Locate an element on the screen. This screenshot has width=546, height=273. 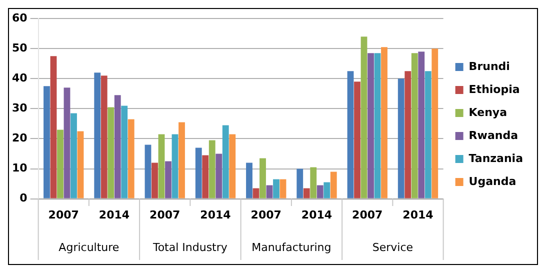
legend-label: Tanzania is located at coordinates (496, 158).